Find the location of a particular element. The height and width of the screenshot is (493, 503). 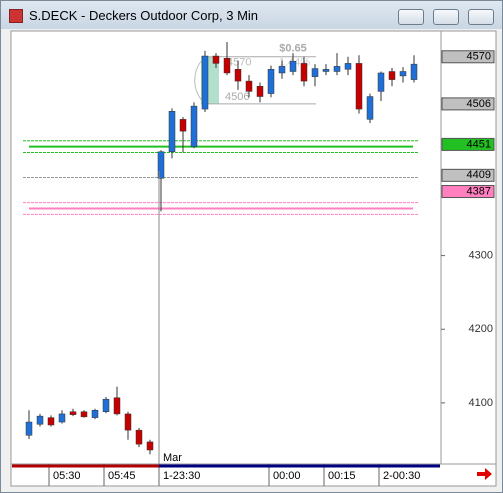

minimize-button is located at coordinates (411, 17).